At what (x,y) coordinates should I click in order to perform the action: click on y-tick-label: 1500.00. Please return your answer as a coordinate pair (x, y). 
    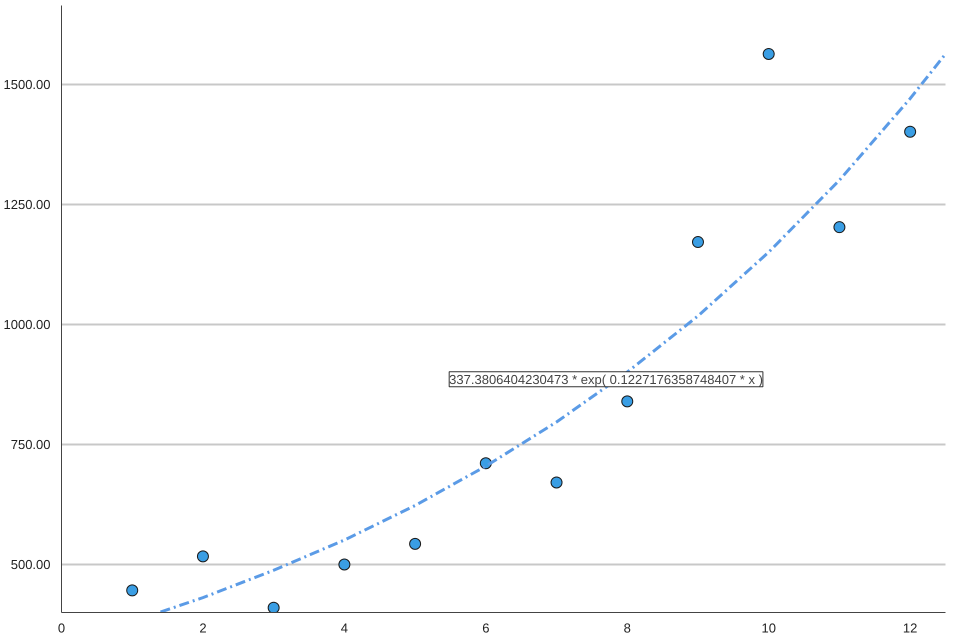
    Looking at the image, I should click on (27, 84).